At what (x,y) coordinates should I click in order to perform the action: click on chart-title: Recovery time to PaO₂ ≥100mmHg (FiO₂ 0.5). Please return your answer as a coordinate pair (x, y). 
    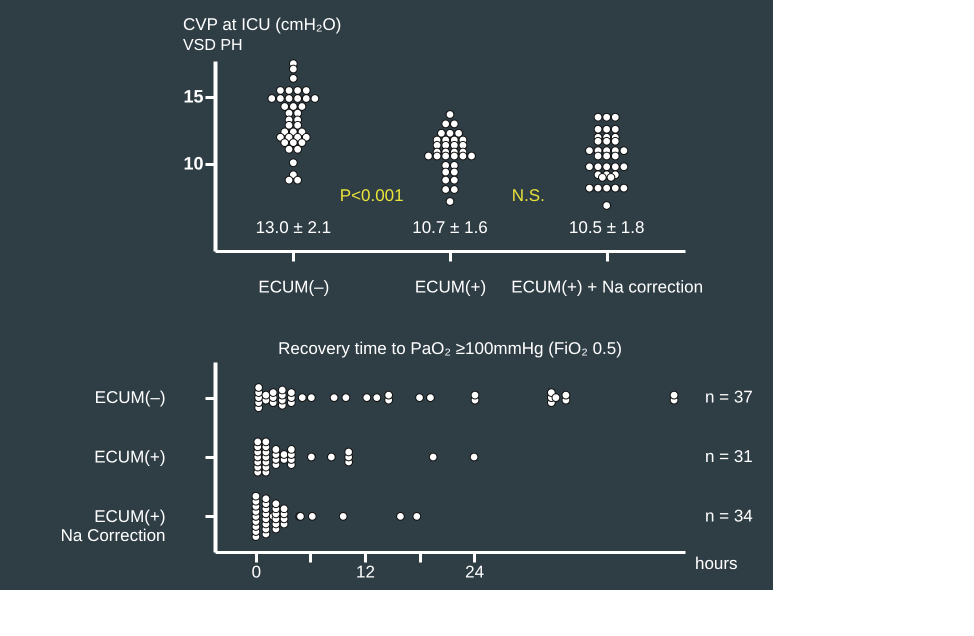
    Looking at the image, I should click on (450, 348).